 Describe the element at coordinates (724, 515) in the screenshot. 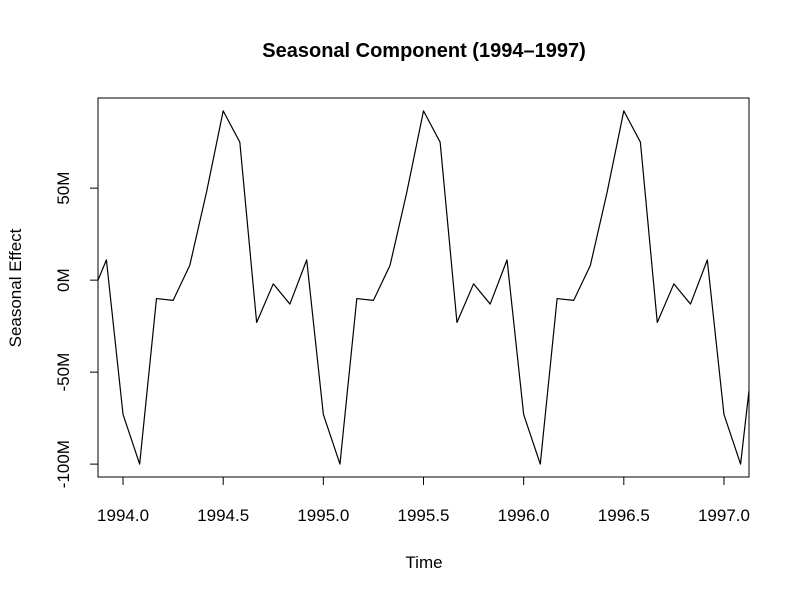

I see `x-tick-label: 1997.0` at that location.